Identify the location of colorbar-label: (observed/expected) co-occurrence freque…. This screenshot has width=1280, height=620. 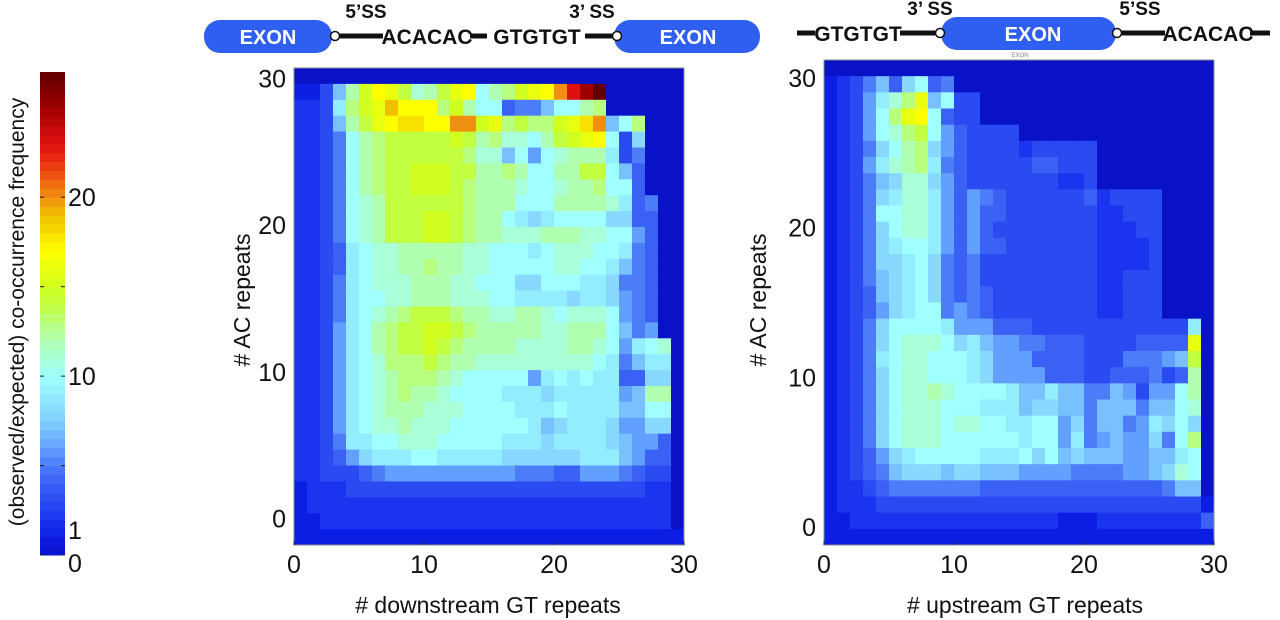
(17, 311).